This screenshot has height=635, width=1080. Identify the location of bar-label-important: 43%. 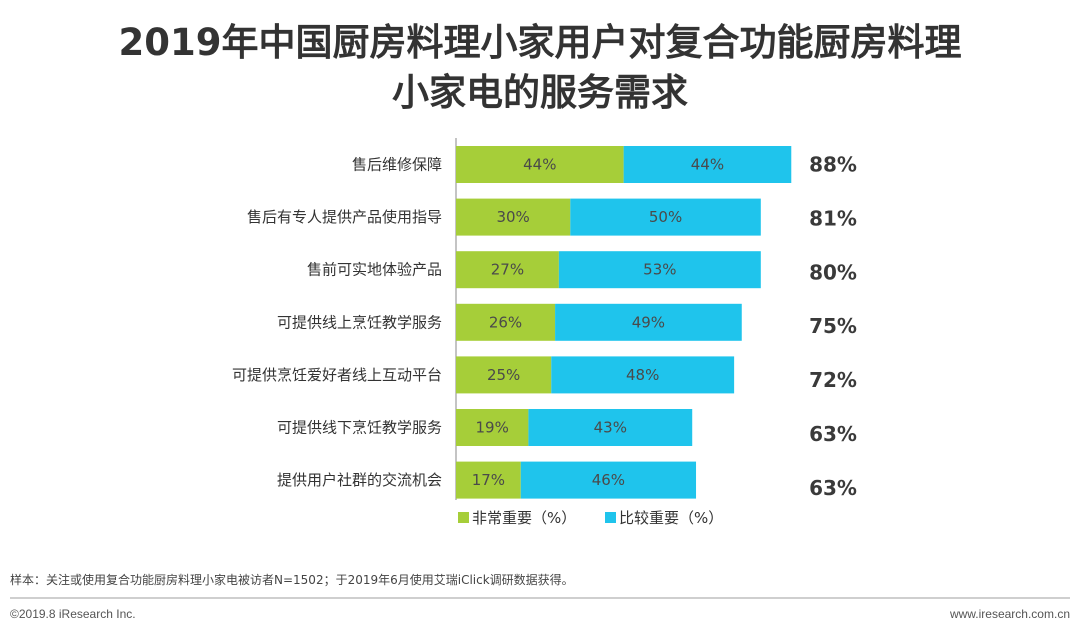
(610, 428).